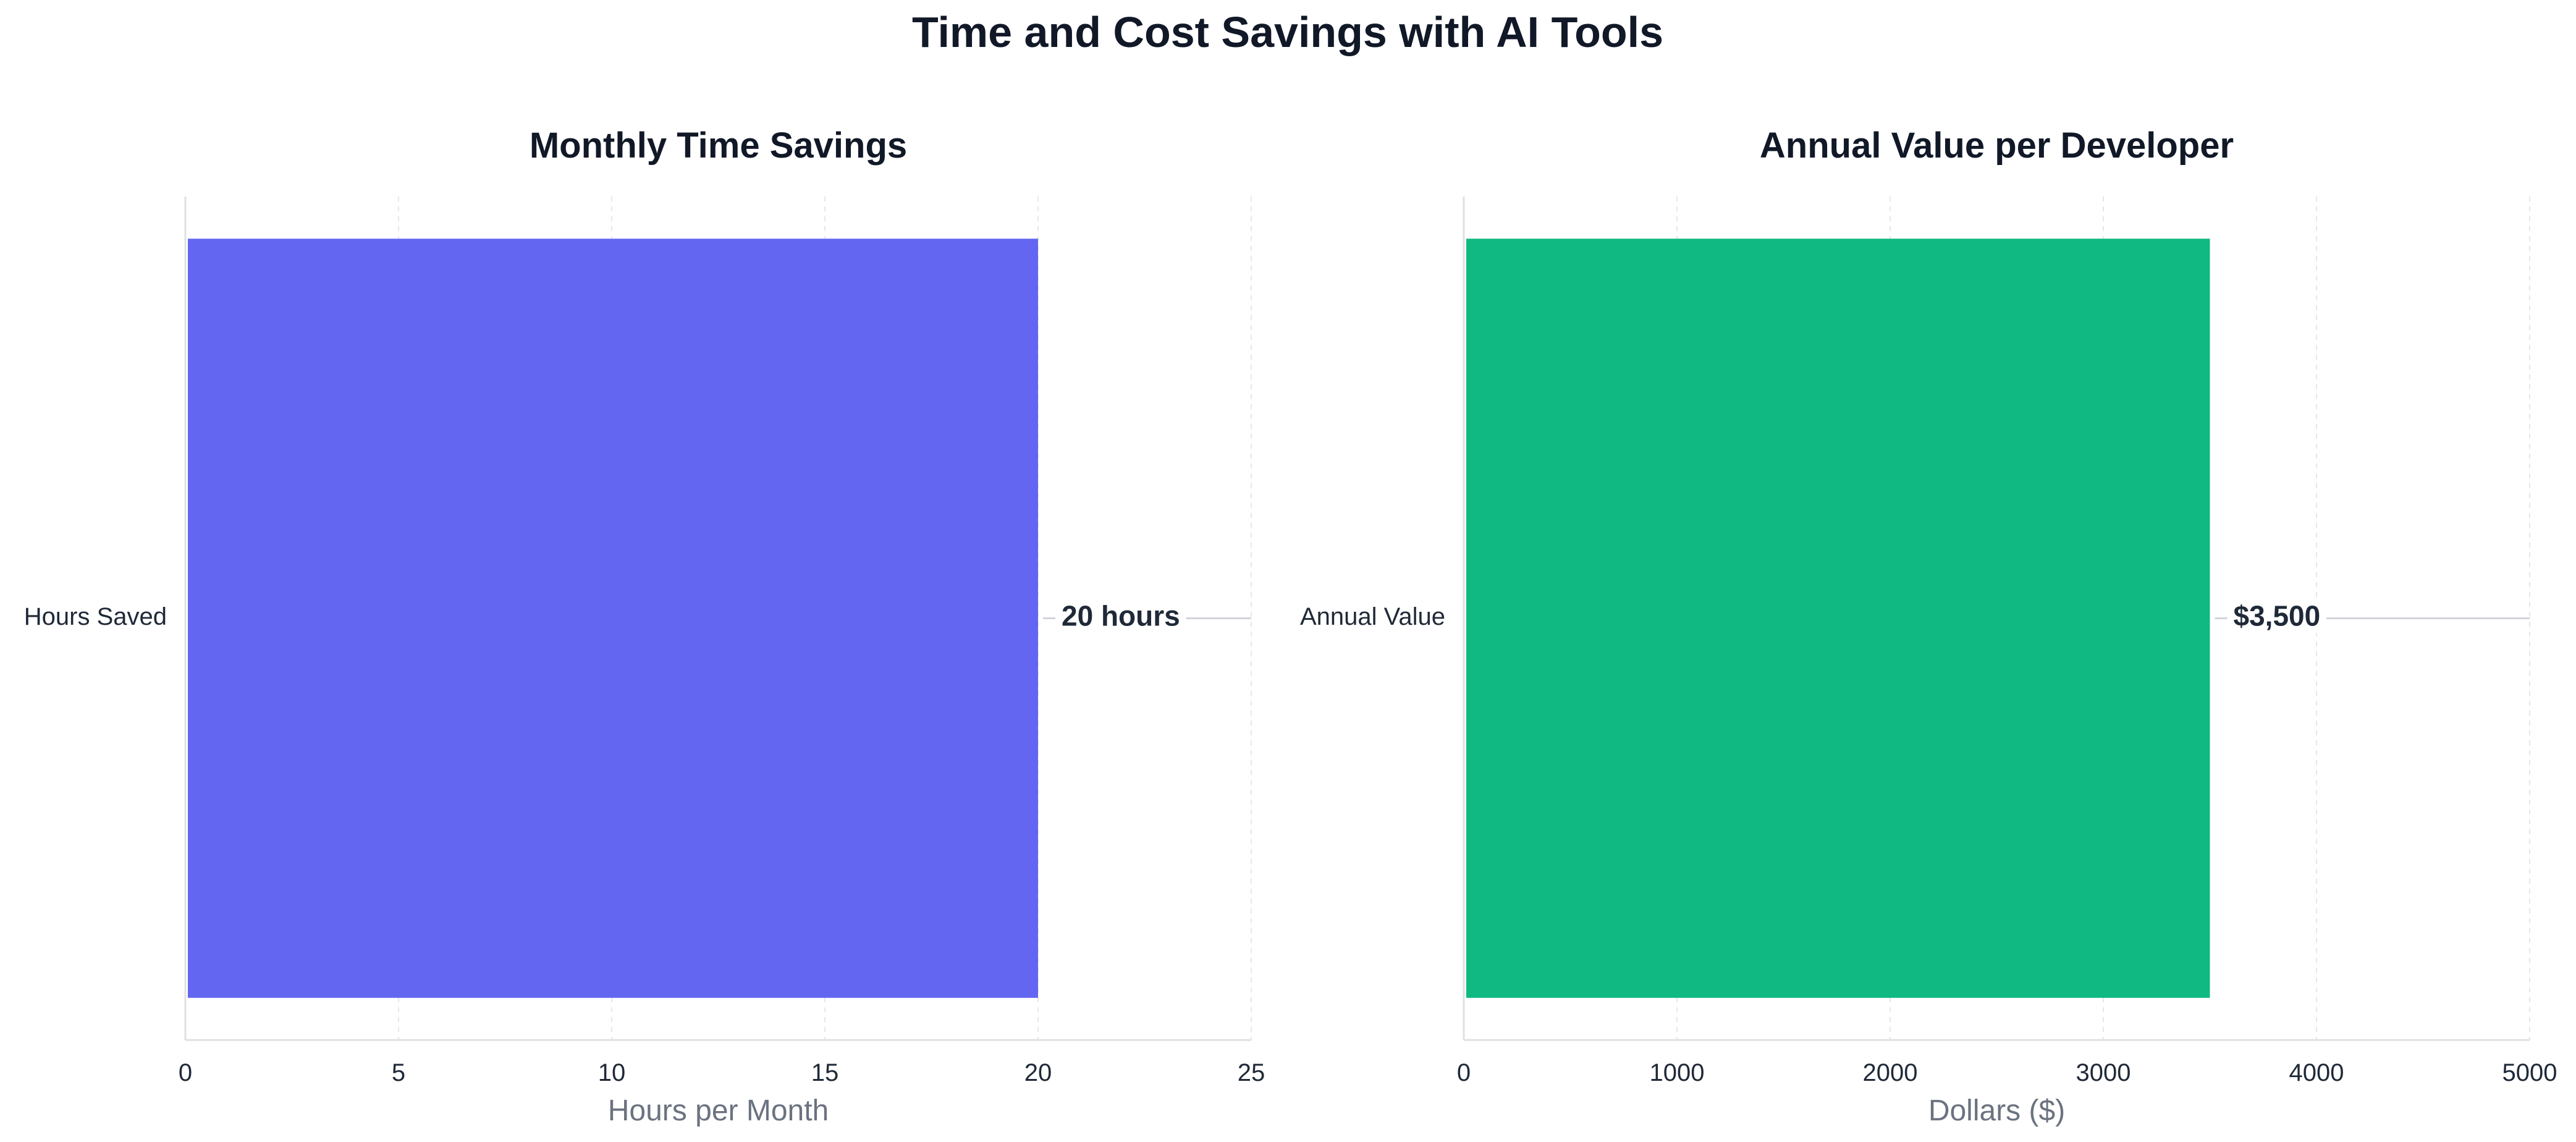 This screenshot has width=2576, height=1142. What do you see at coordinates (2529, 1072) in the screenshot?
I see `chart-2-xtick-label-5: 5000` at bounding box center [2529, 1072].